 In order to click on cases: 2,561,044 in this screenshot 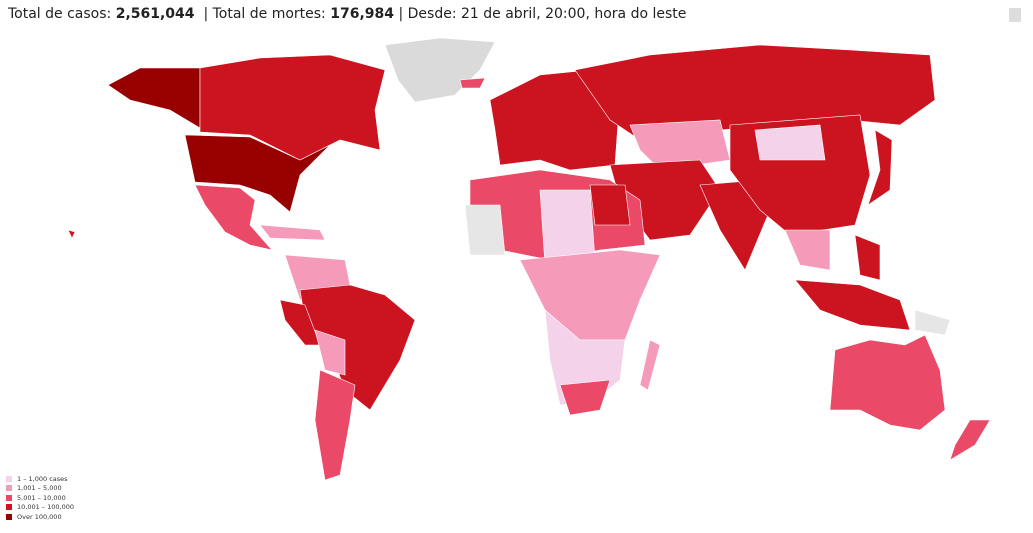, I will do `click(155, 14)`.